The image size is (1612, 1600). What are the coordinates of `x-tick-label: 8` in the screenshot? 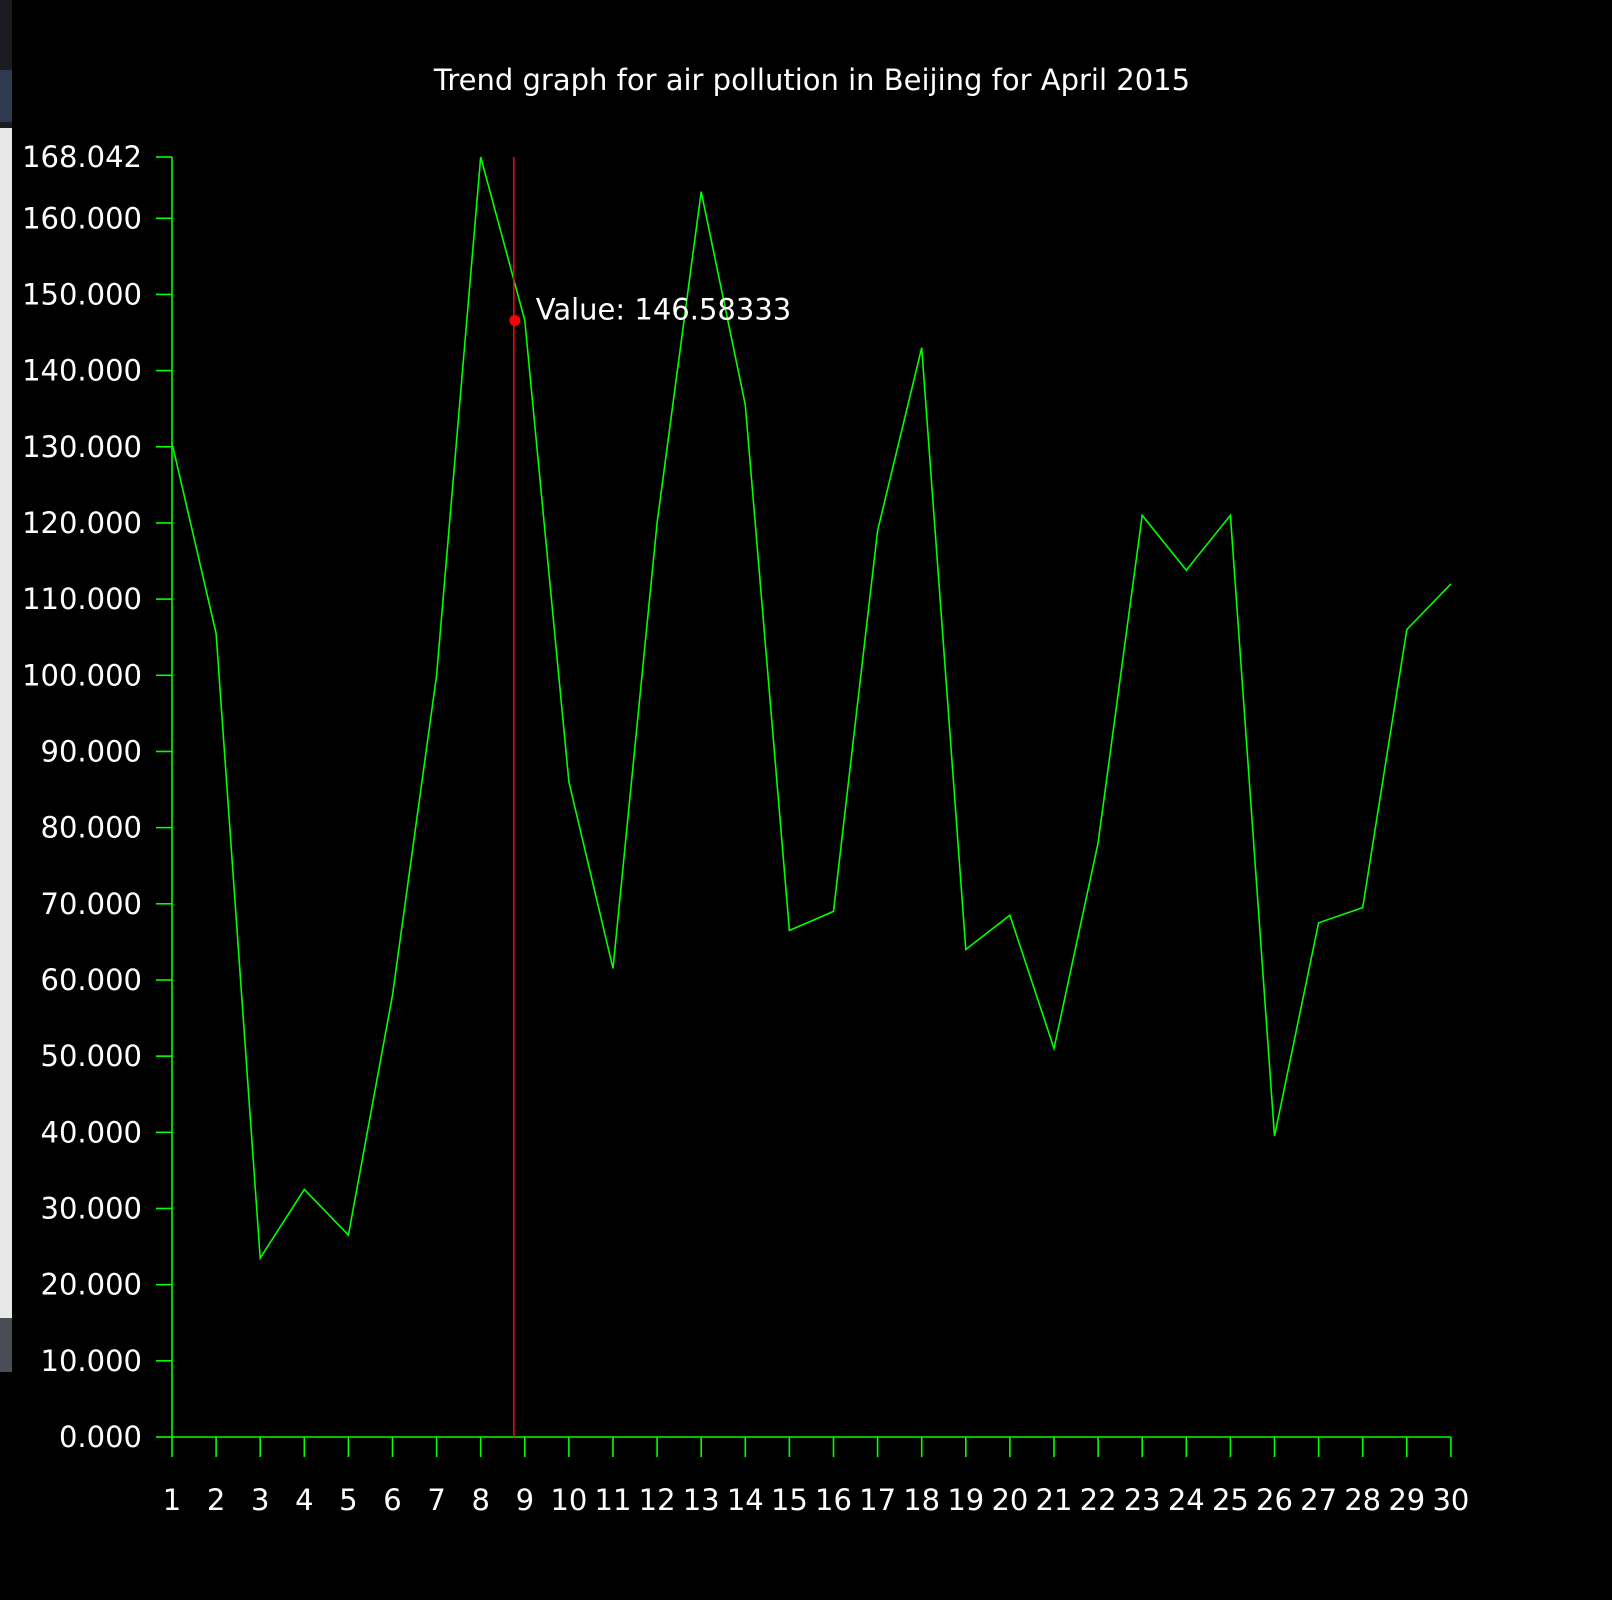 It's located at (480, 1500).